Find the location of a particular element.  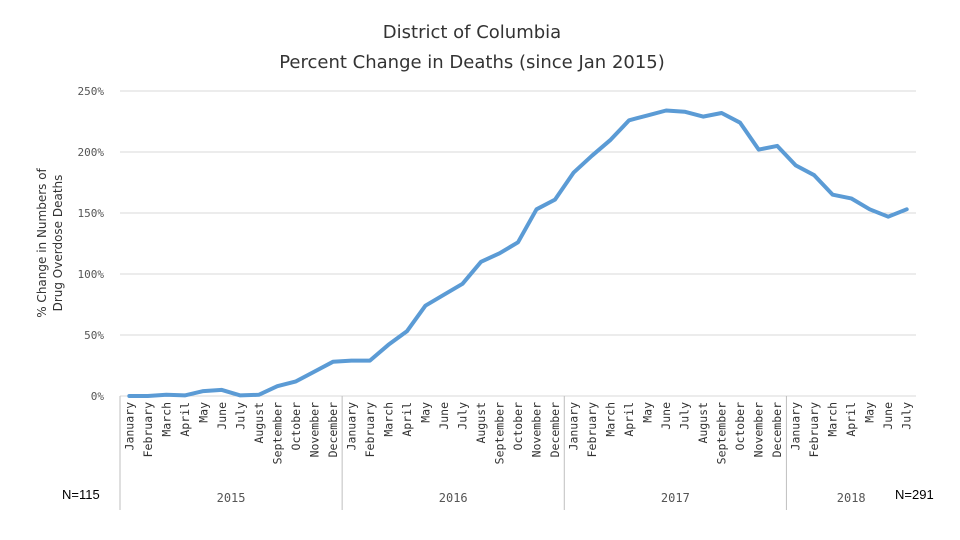

y-tick-label: 200% is located at coordinates (91, 152).